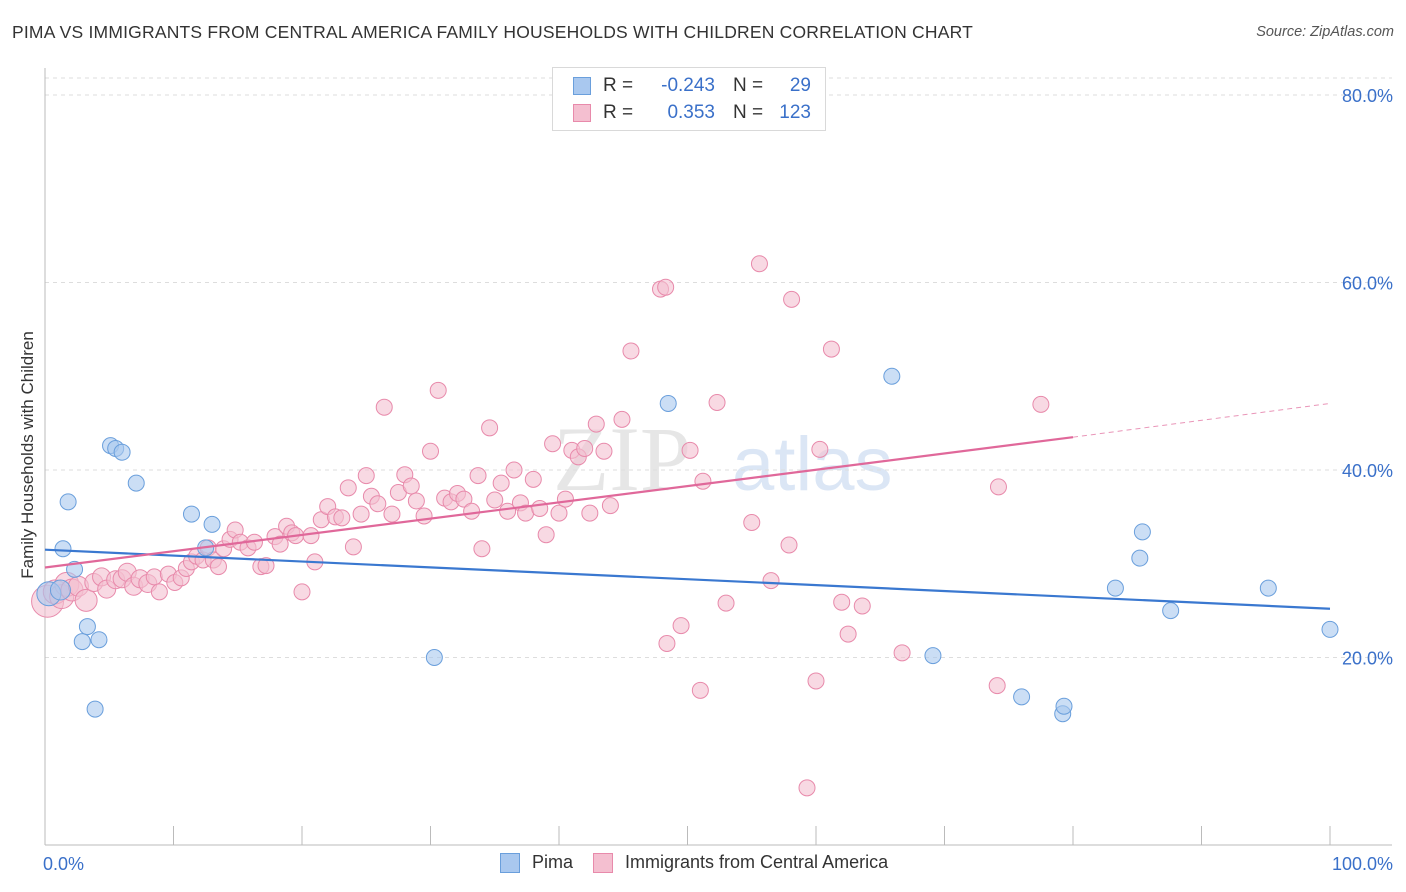 The image size is (1406, 892). I want to click on y-tick-label: 60.0%, so click(1367, 284).